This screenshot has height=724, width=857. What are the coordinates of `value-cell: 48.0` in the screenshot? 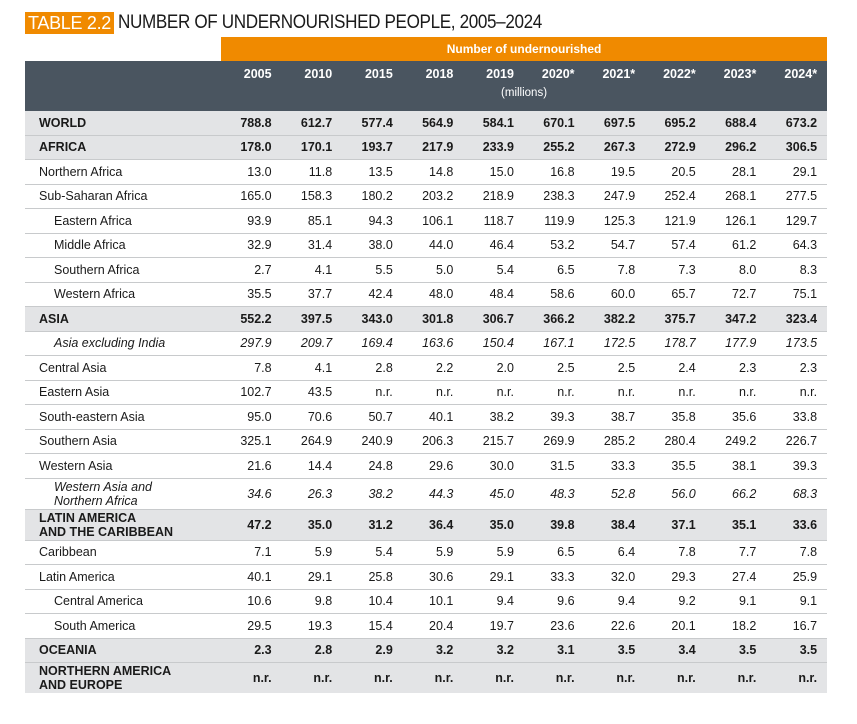 It's located at (433, 294).